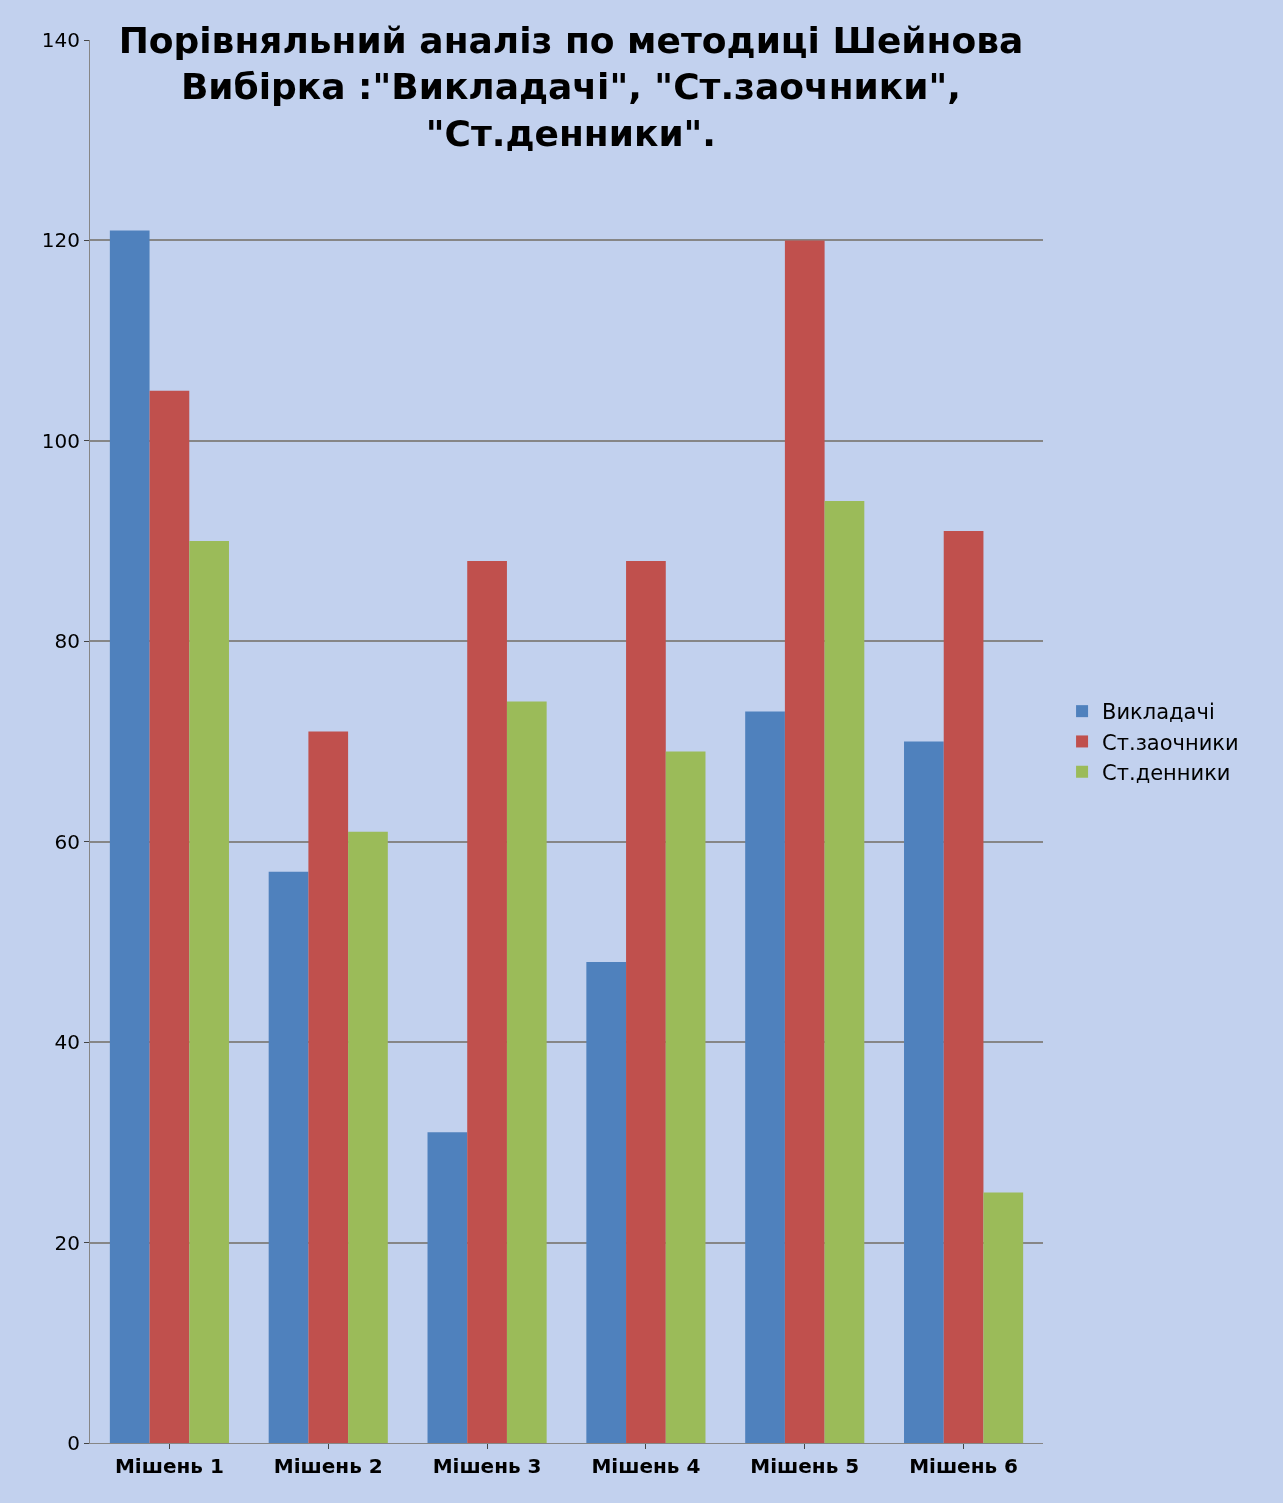 This screenshot has height=1503, width=1283. What do you see at coordinates (60, 40) in the screenshot?
I see `y-tick-label: 140` at bounding box center [60, 40].